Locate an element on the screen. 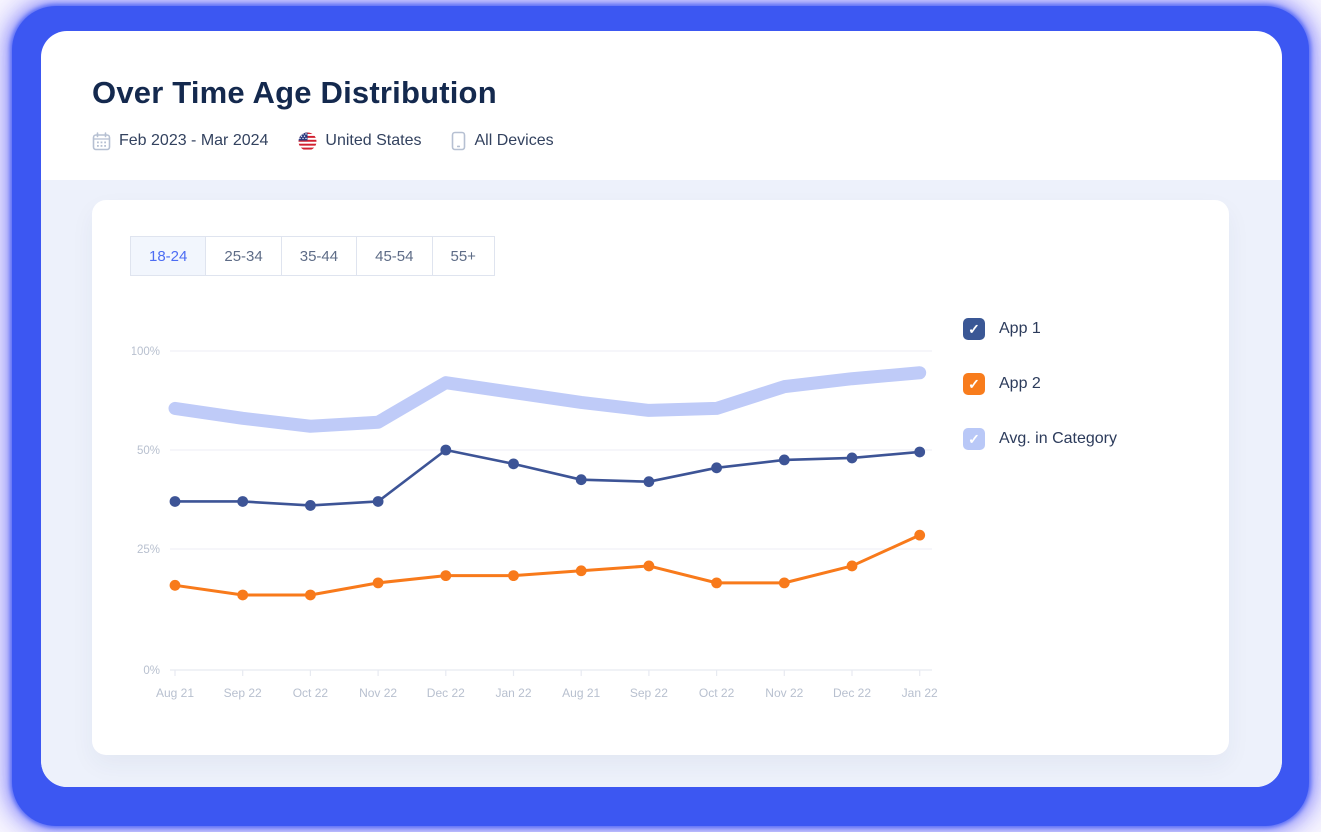 The image size is (1321, 832). age-group-tabs: 18-24 25-34 35-44 45-54 55+ is located at coordinates (312, 256).